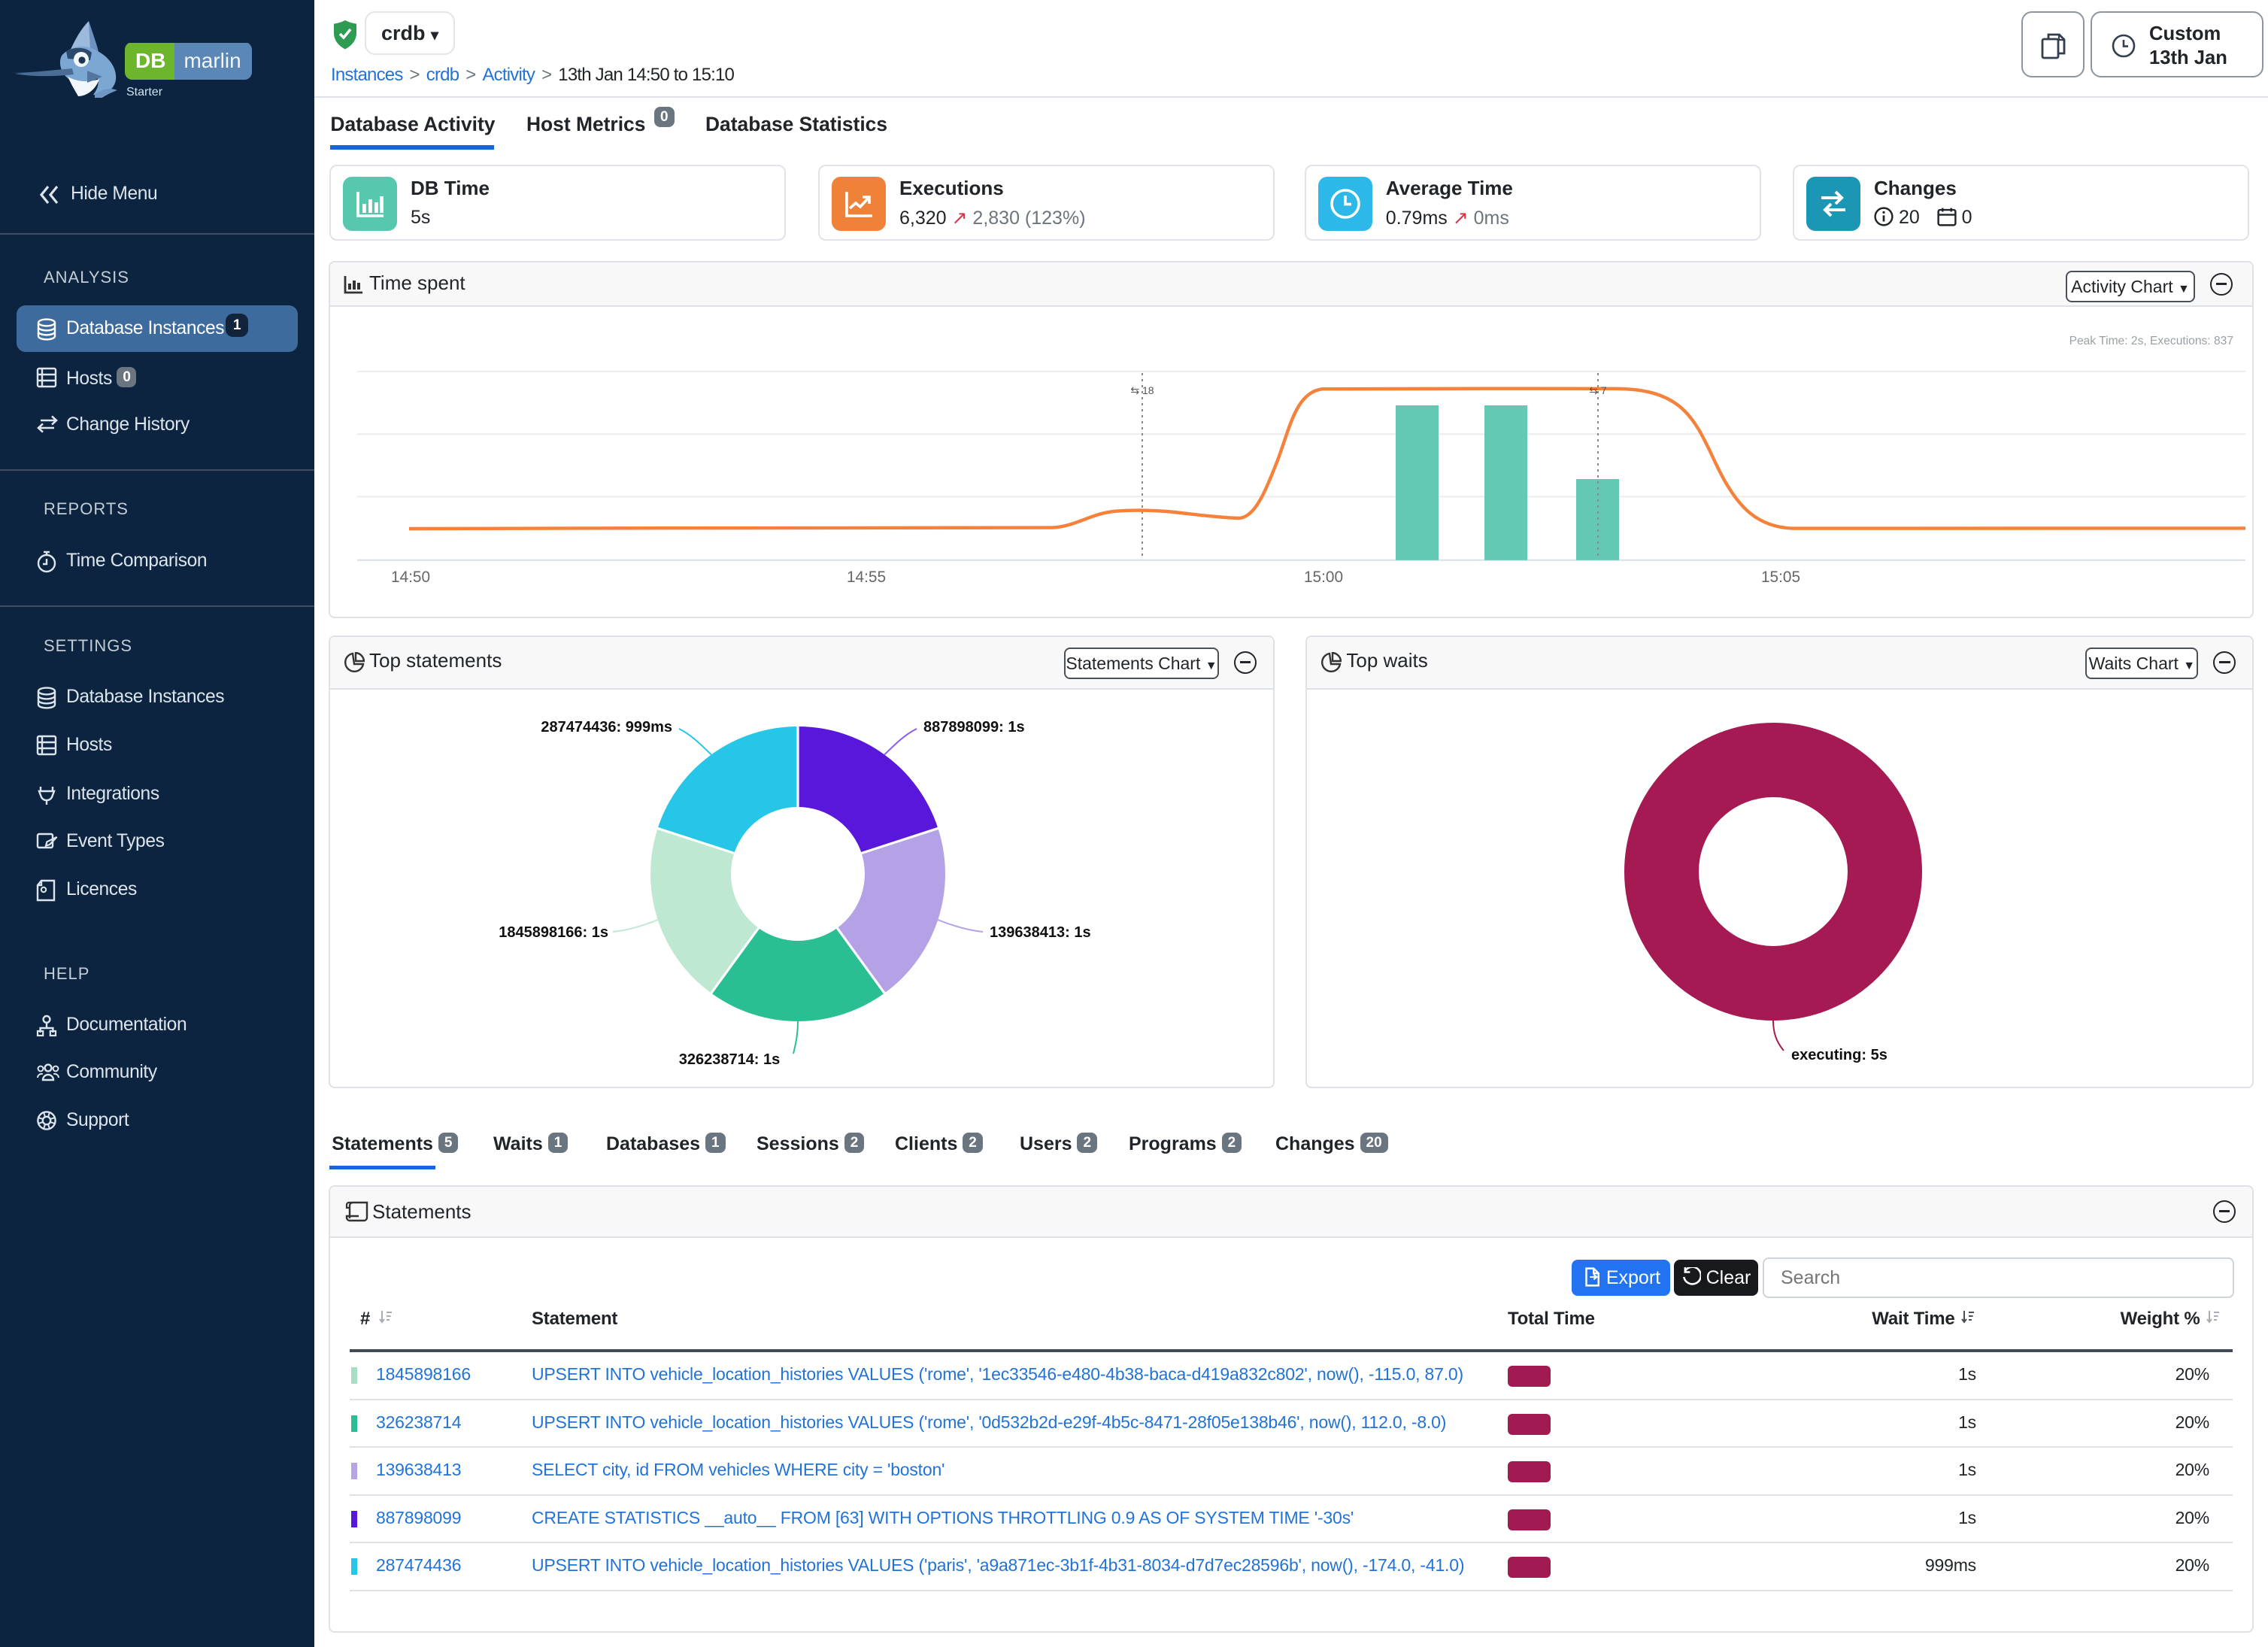 The image size is (2268, 1647). I want to click on svg-text: 287474436: 999ms, so click(606, 727).